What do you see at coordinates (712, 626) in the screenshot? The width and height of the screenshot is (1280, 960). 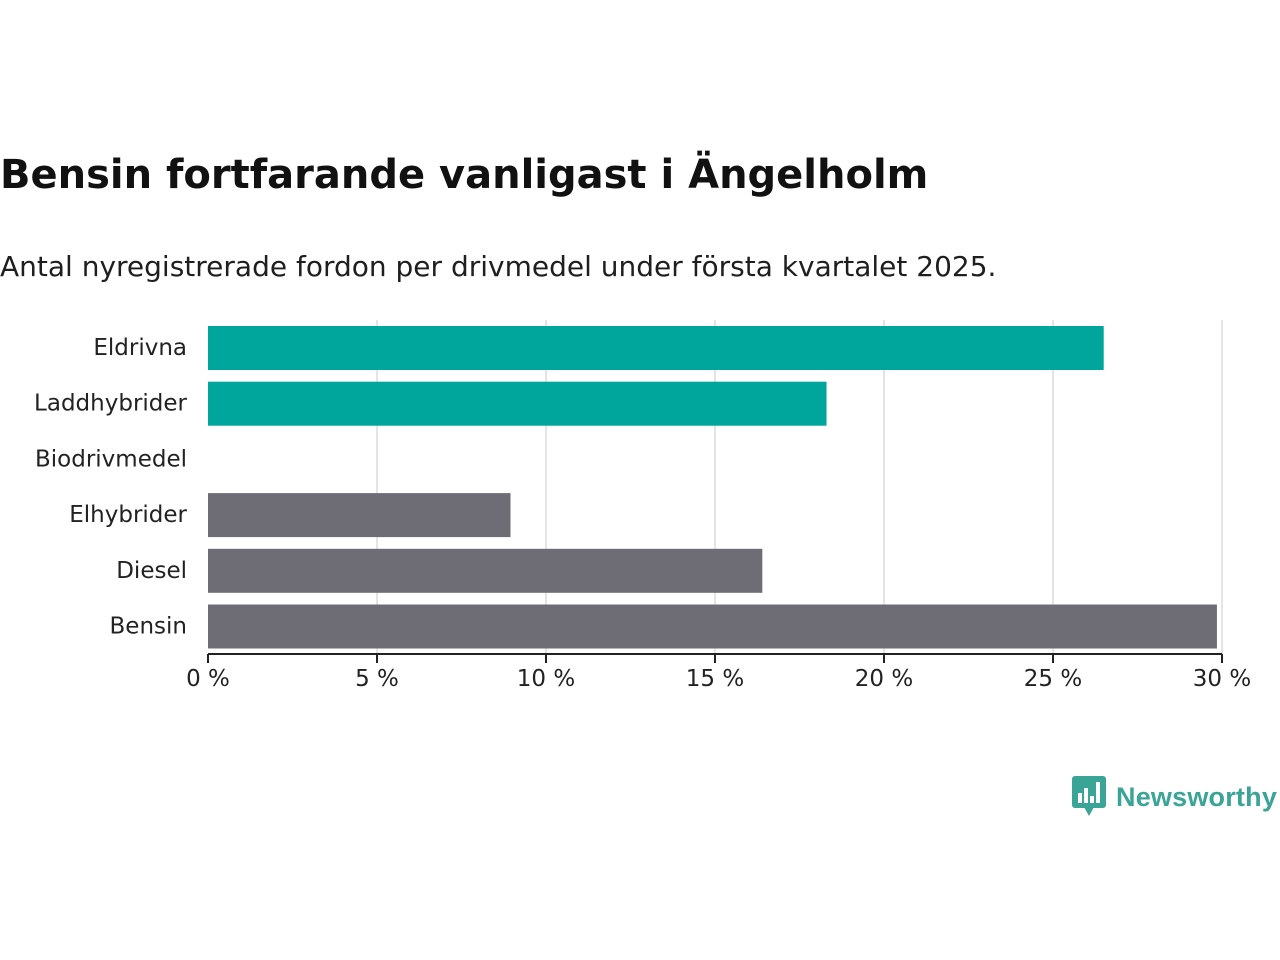 I see `bar-bensin` at bounding box center [712, 626].